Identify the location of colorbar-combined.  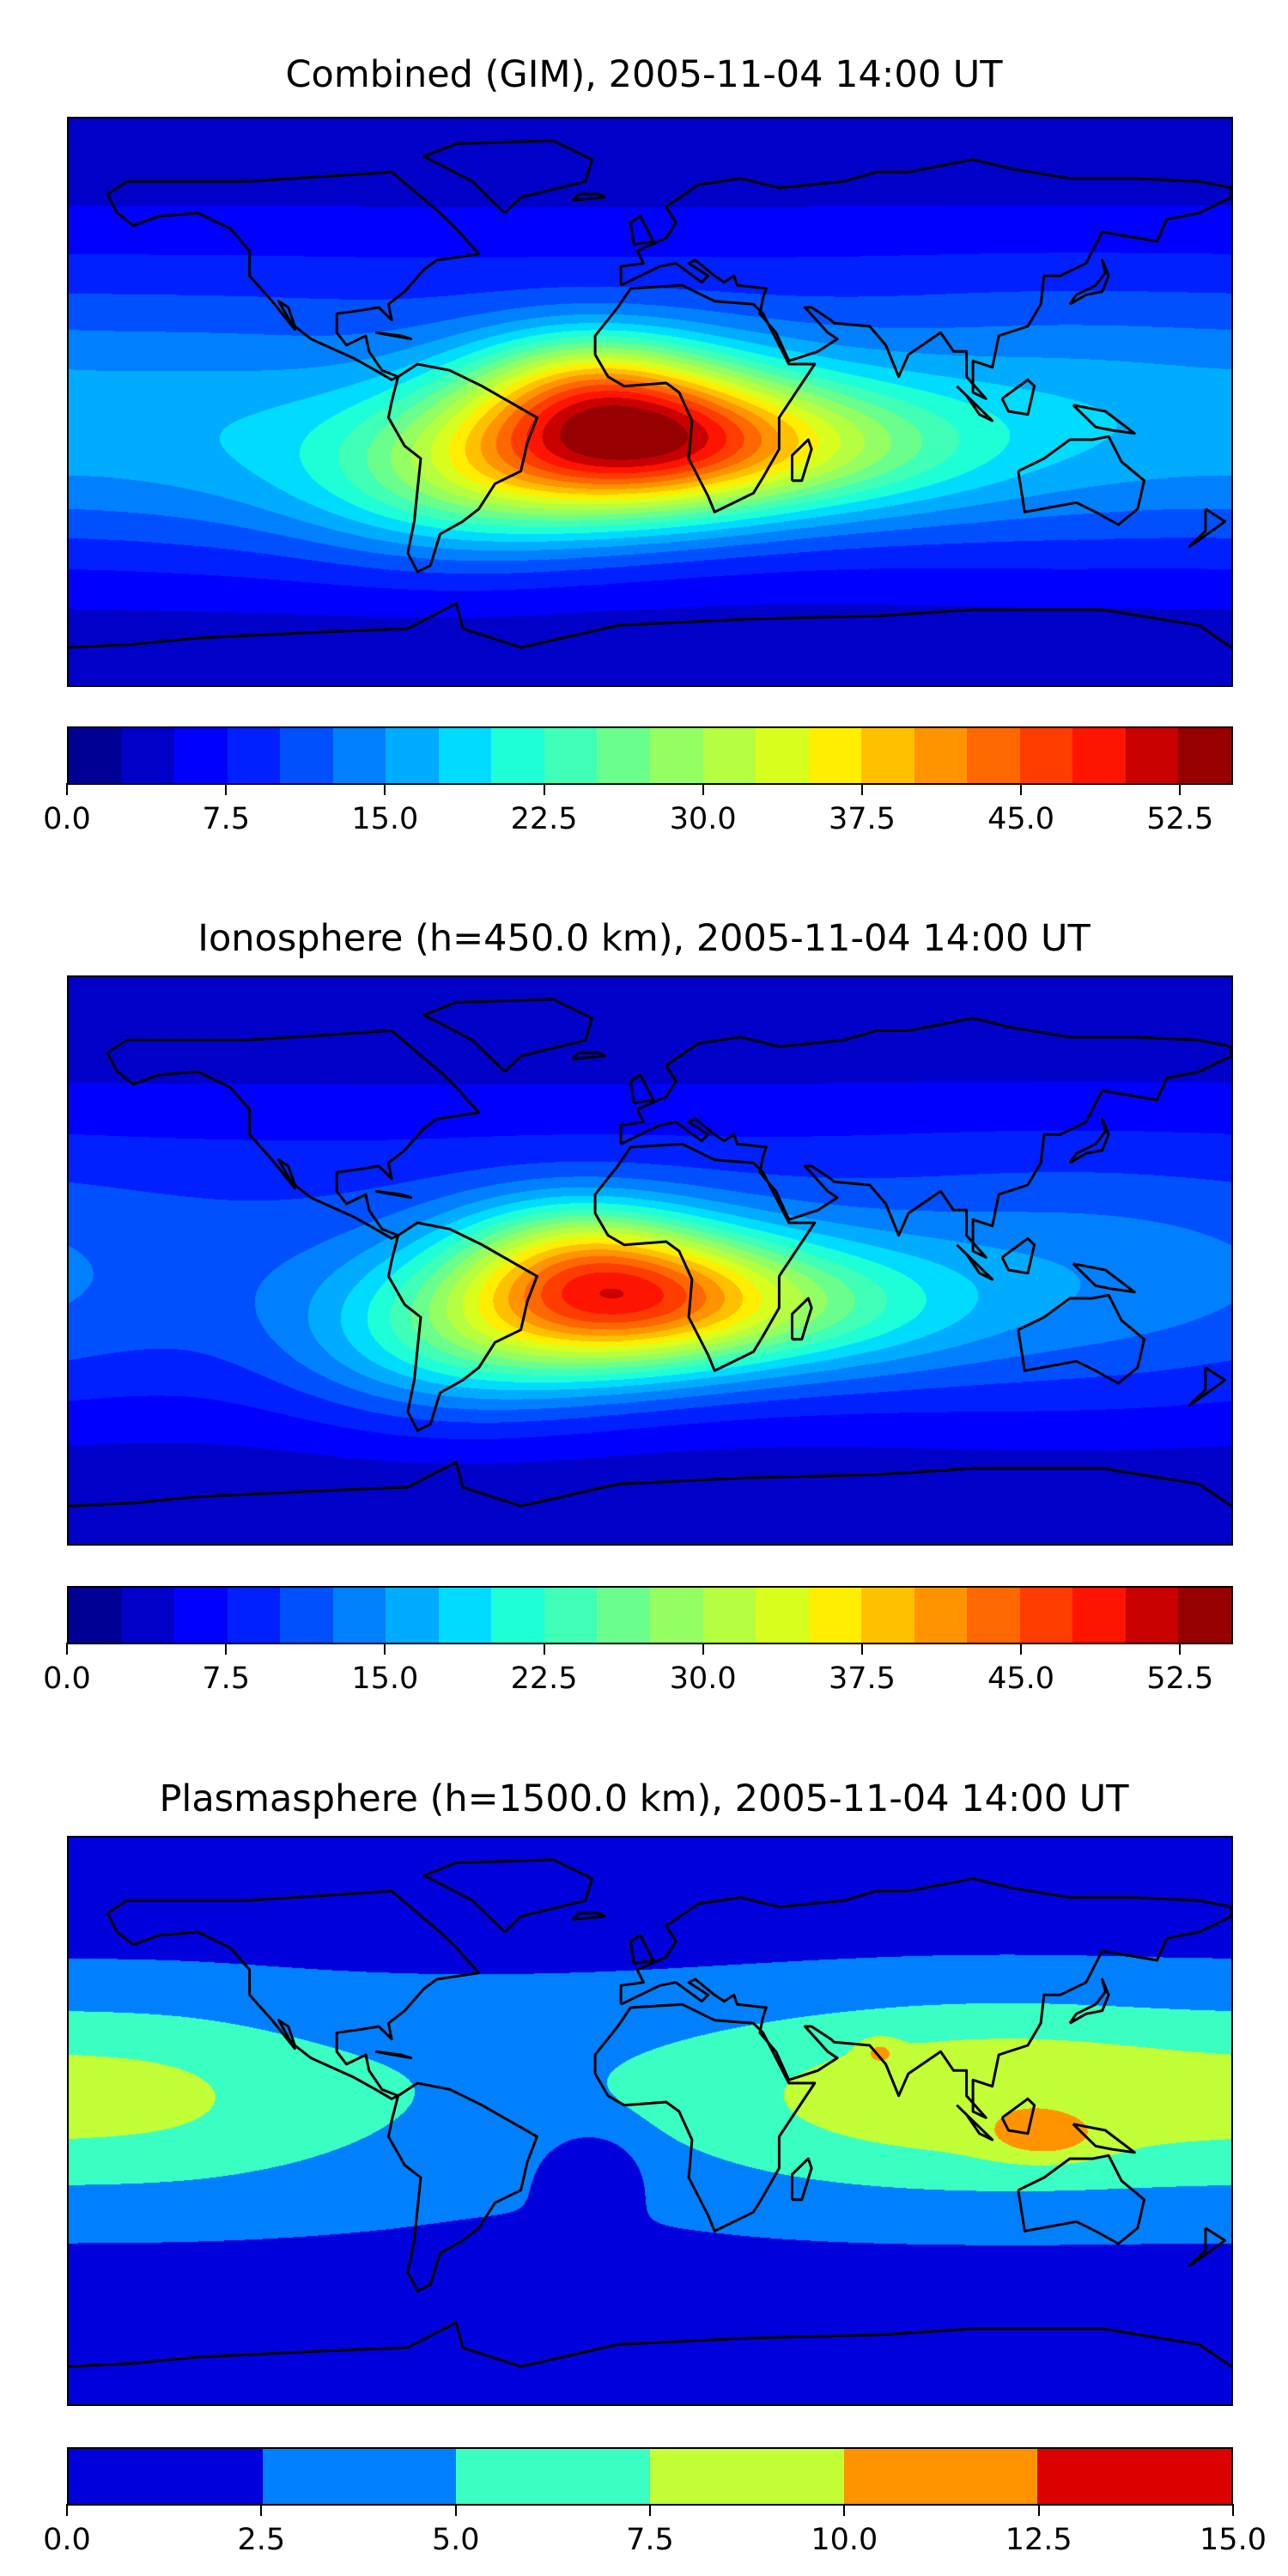
(650, 755).